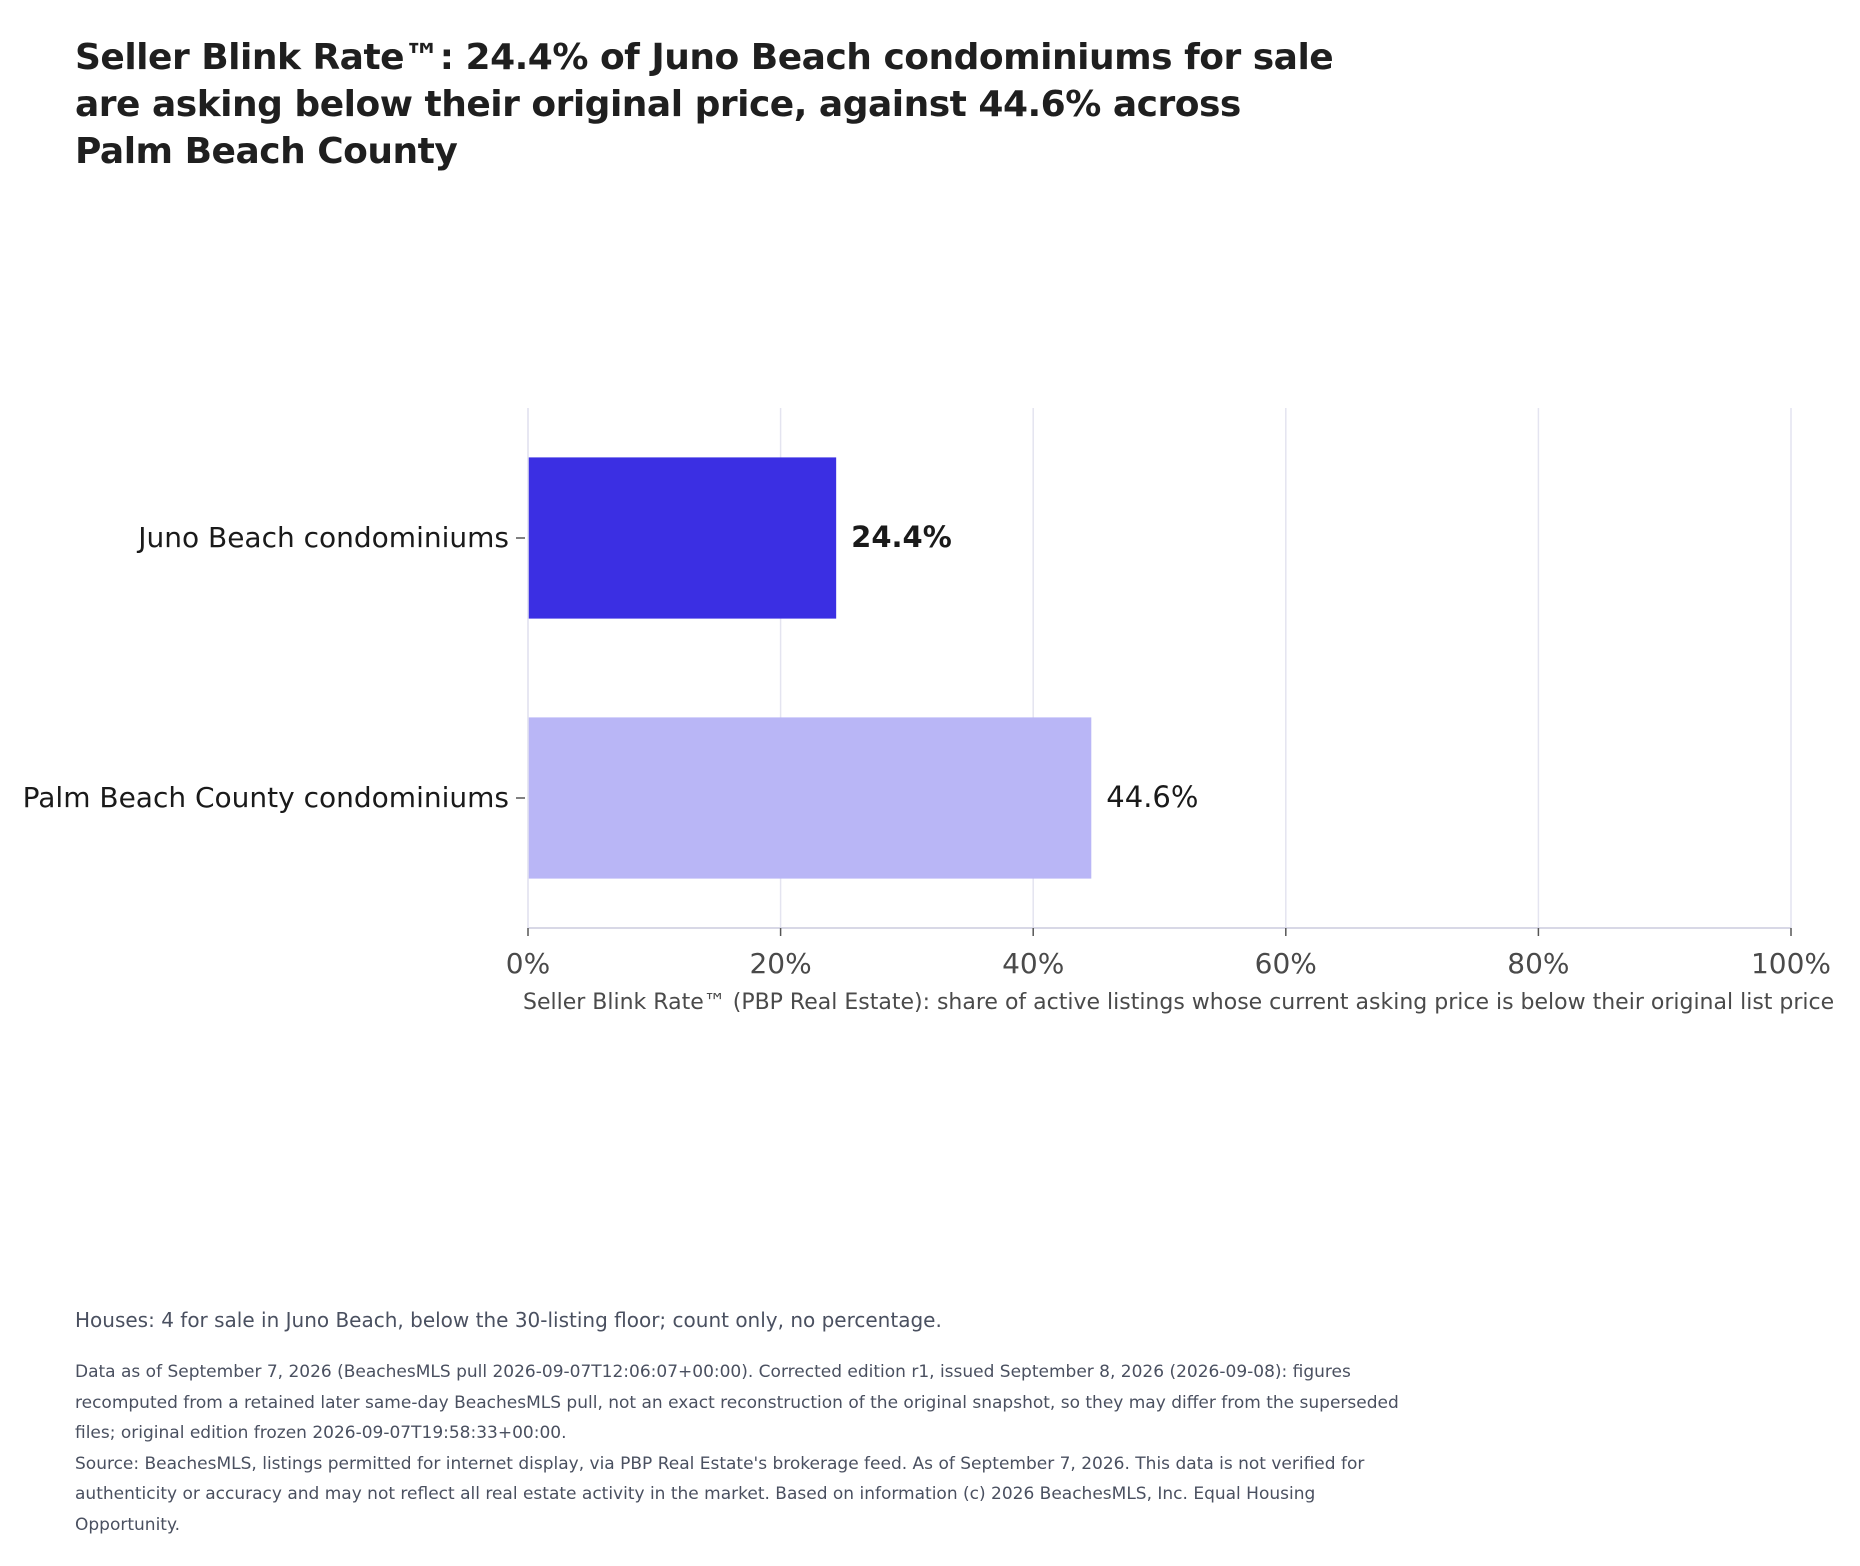  What do you see at coordinates (528, 963) in the screenshot?
I see `x-tick-label-0: 0%` at bounding box center [528, 963].